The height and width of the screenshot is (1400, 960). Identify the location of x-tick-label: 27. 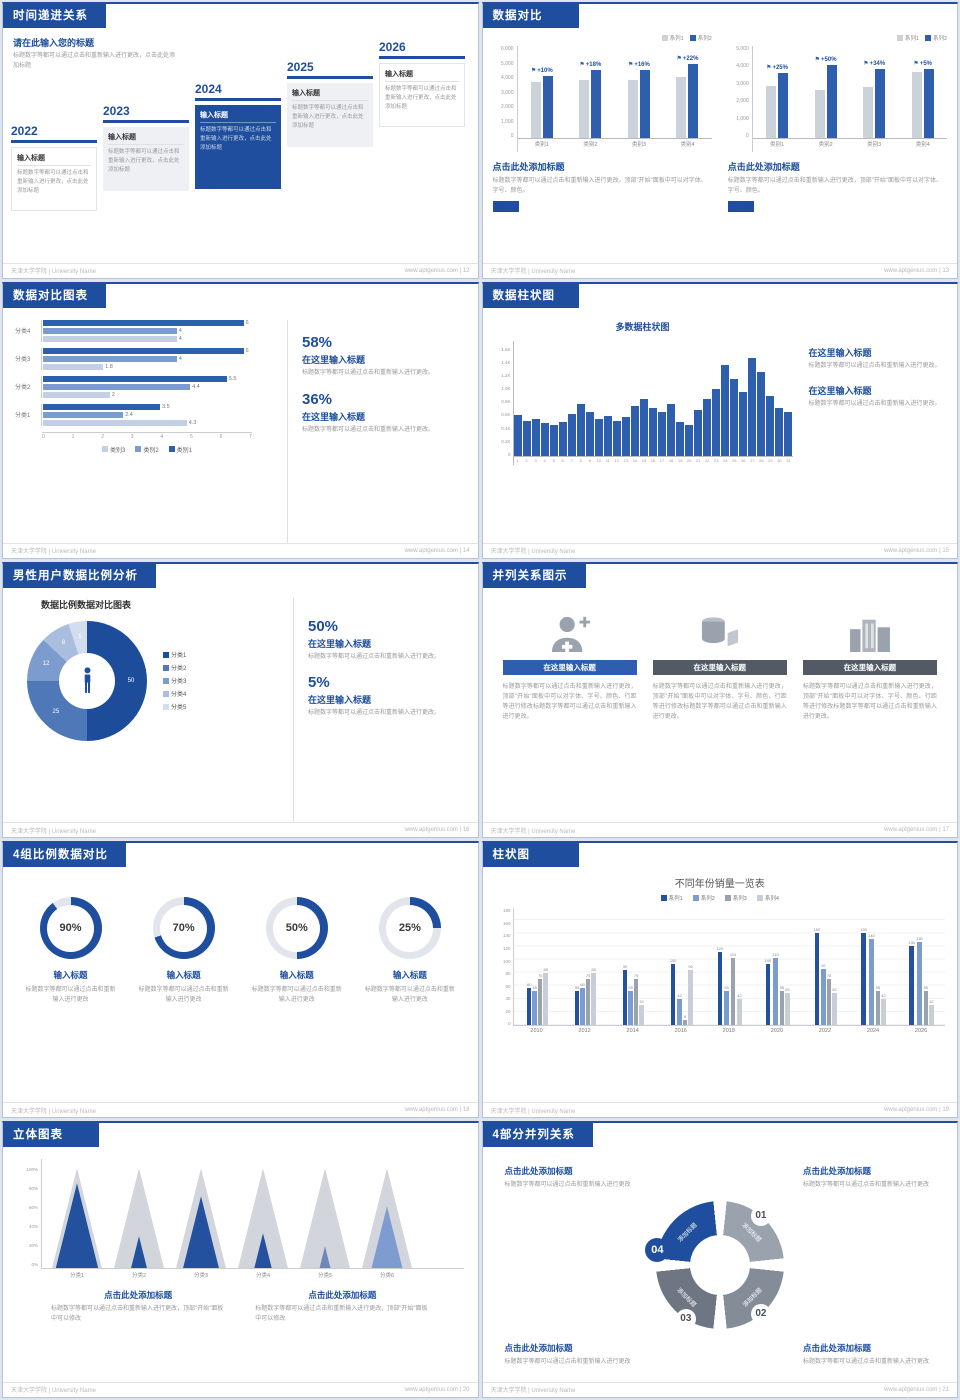
(752, 460).